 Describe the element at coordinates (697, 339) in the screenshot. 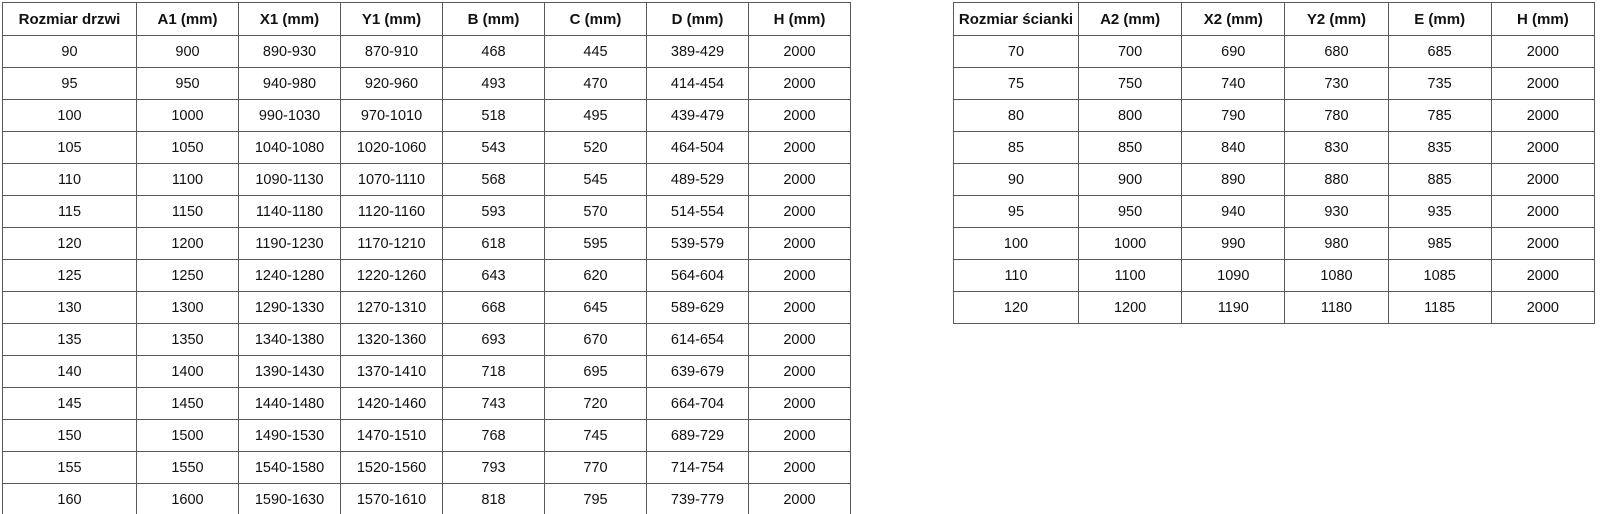

I see `table-cell: 614-654` at that location.